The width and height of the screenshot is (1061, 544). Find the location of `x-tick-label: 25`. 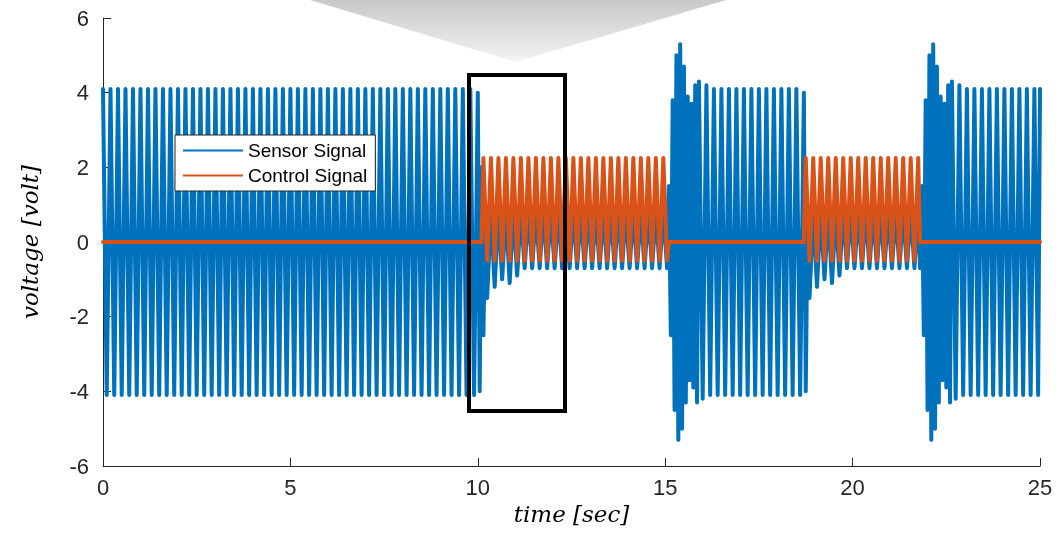

x-tick-label: 25 is located at coordinates (1040, 487).